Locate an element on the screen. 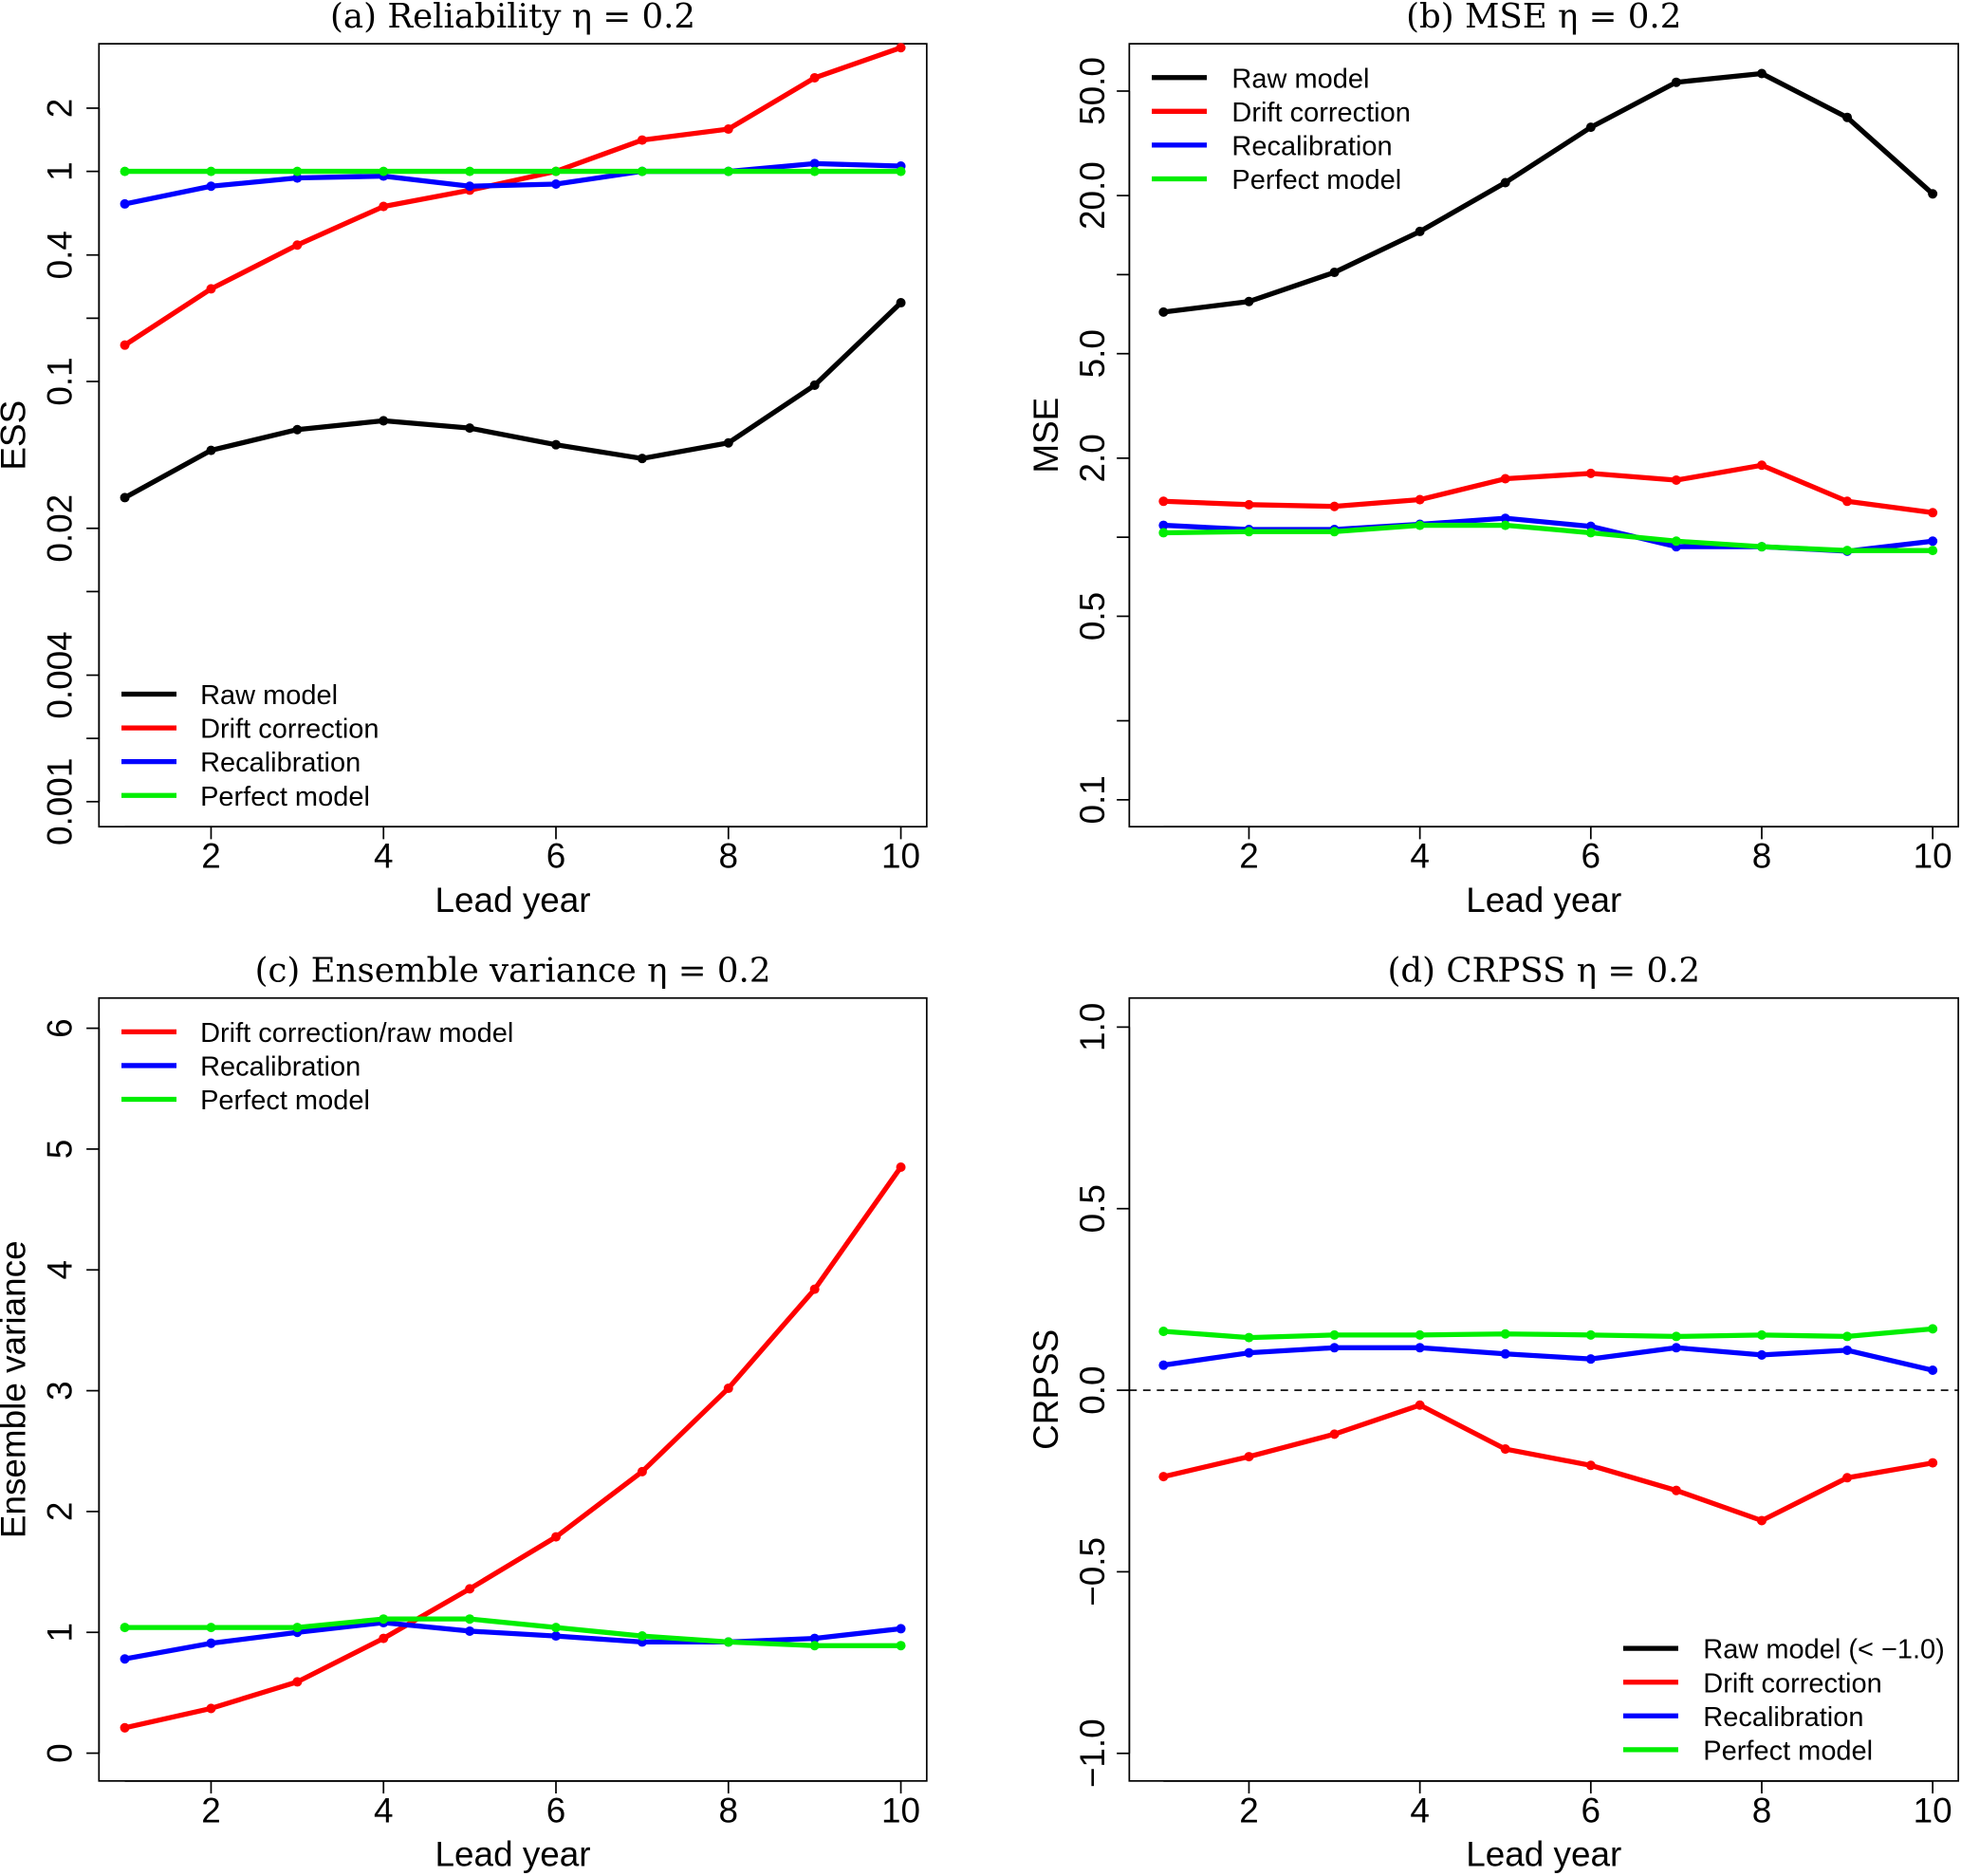 This screenshot has height=1876, width=1961. y-tick-label: 0.02 is located at coordinates (59, 528).